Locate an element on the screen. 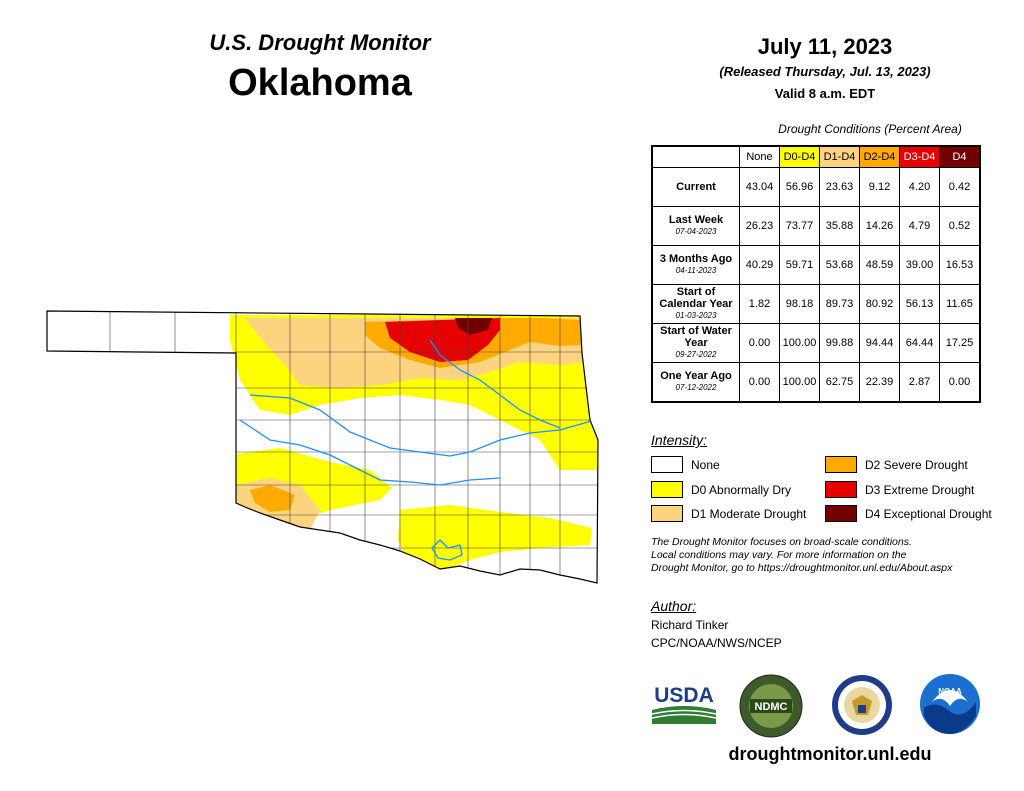 The image size is (1024, 791). table-cell: 0.52 is located at coordinates (960, 226).